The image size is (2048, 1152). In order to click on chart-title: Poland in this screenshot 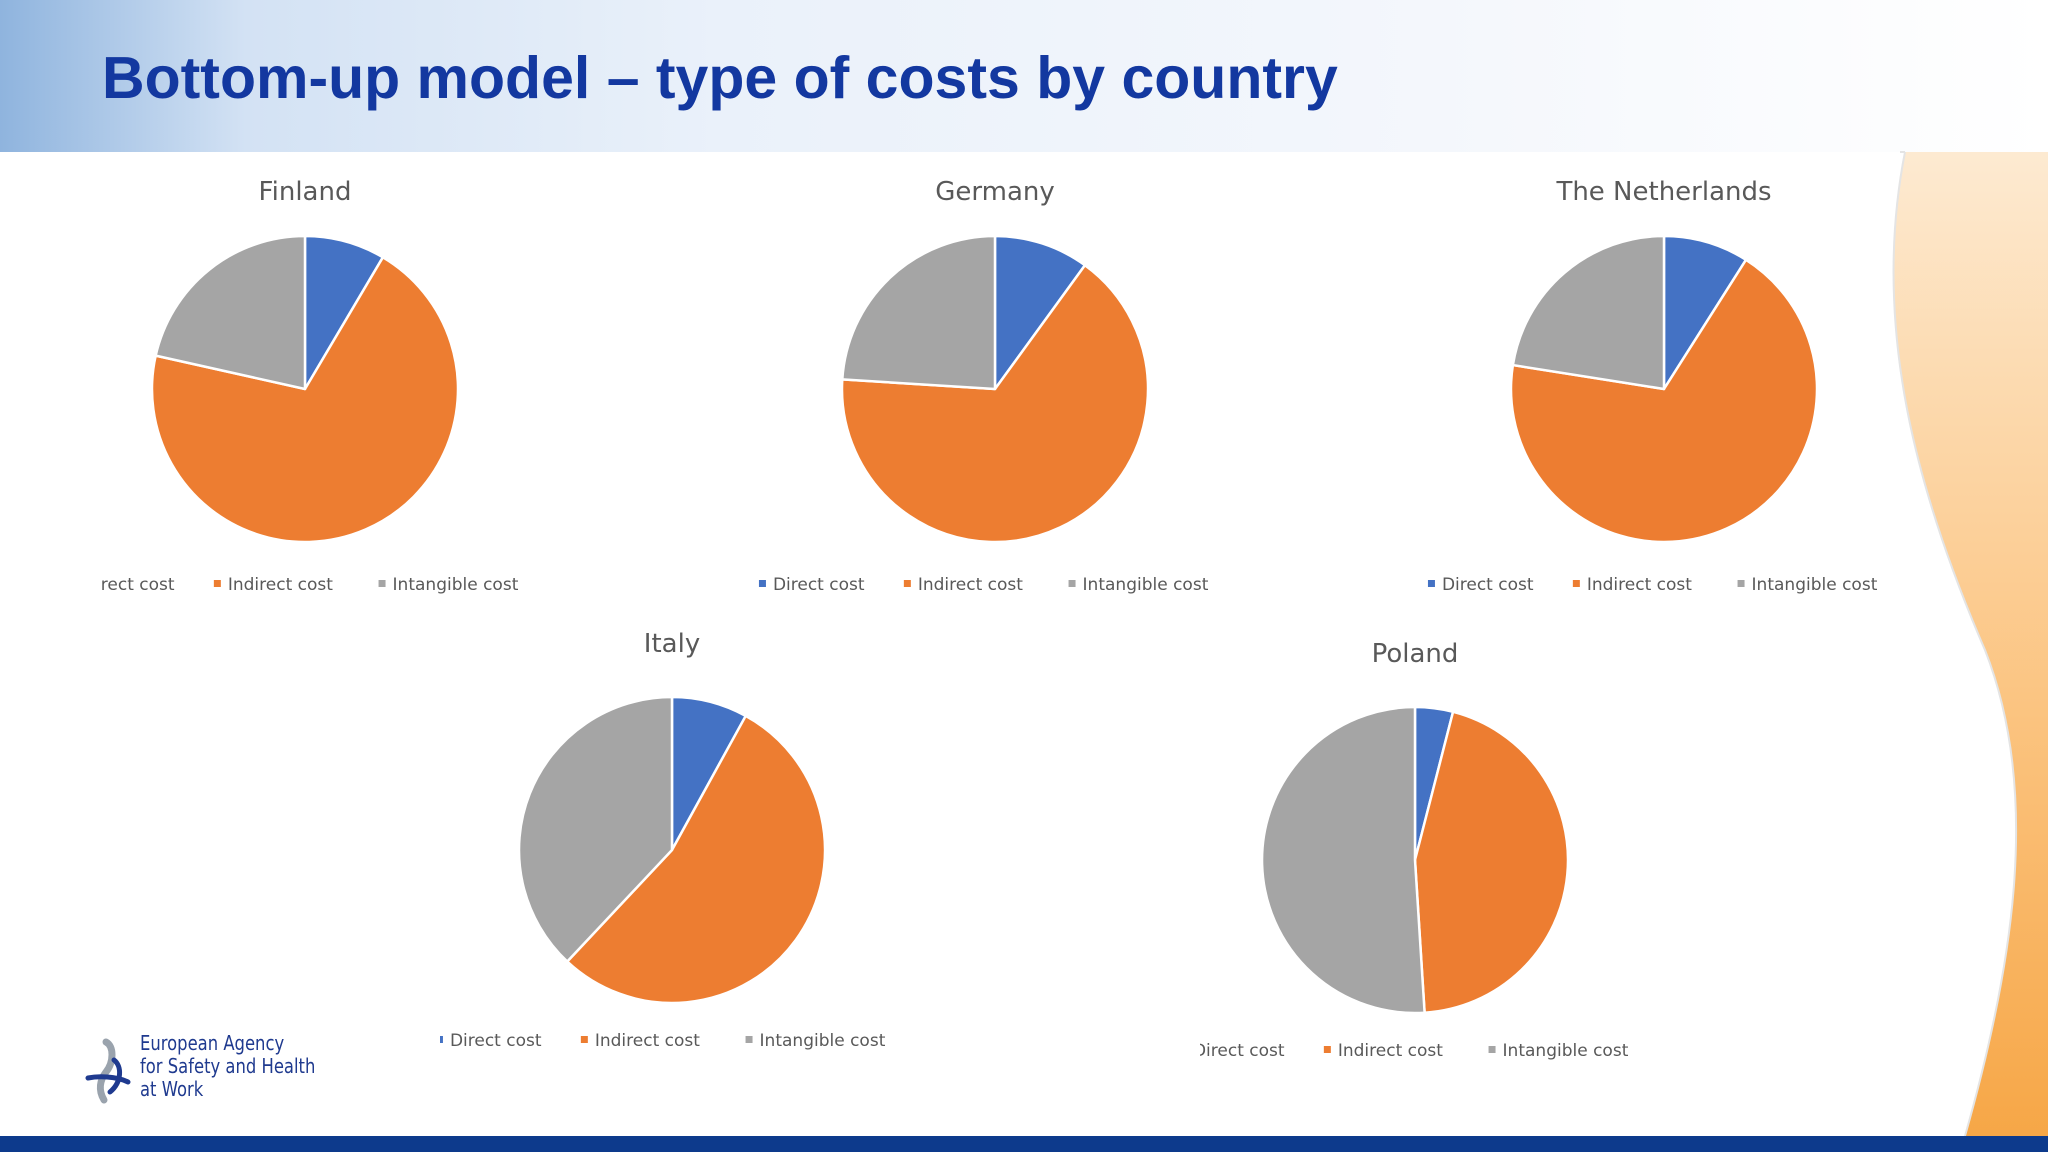, I will do `click(1415, 655)`.